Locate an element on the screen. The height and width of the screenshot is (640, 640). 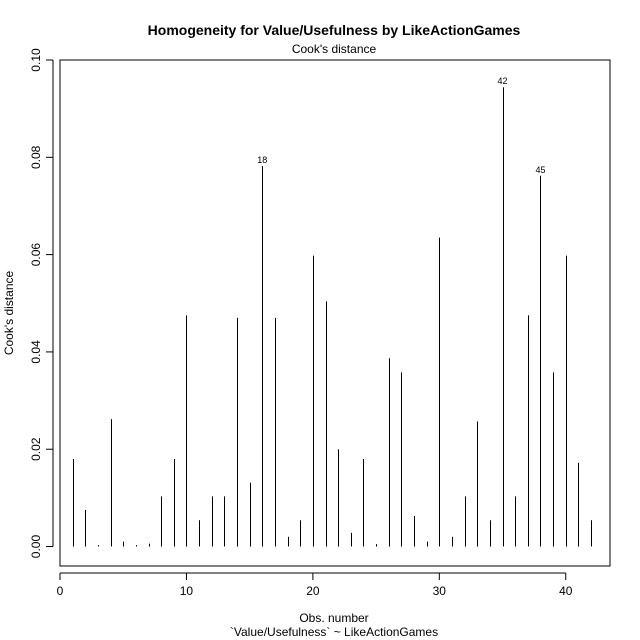
point-label-45: 45 is located at coordinates (540, 170).